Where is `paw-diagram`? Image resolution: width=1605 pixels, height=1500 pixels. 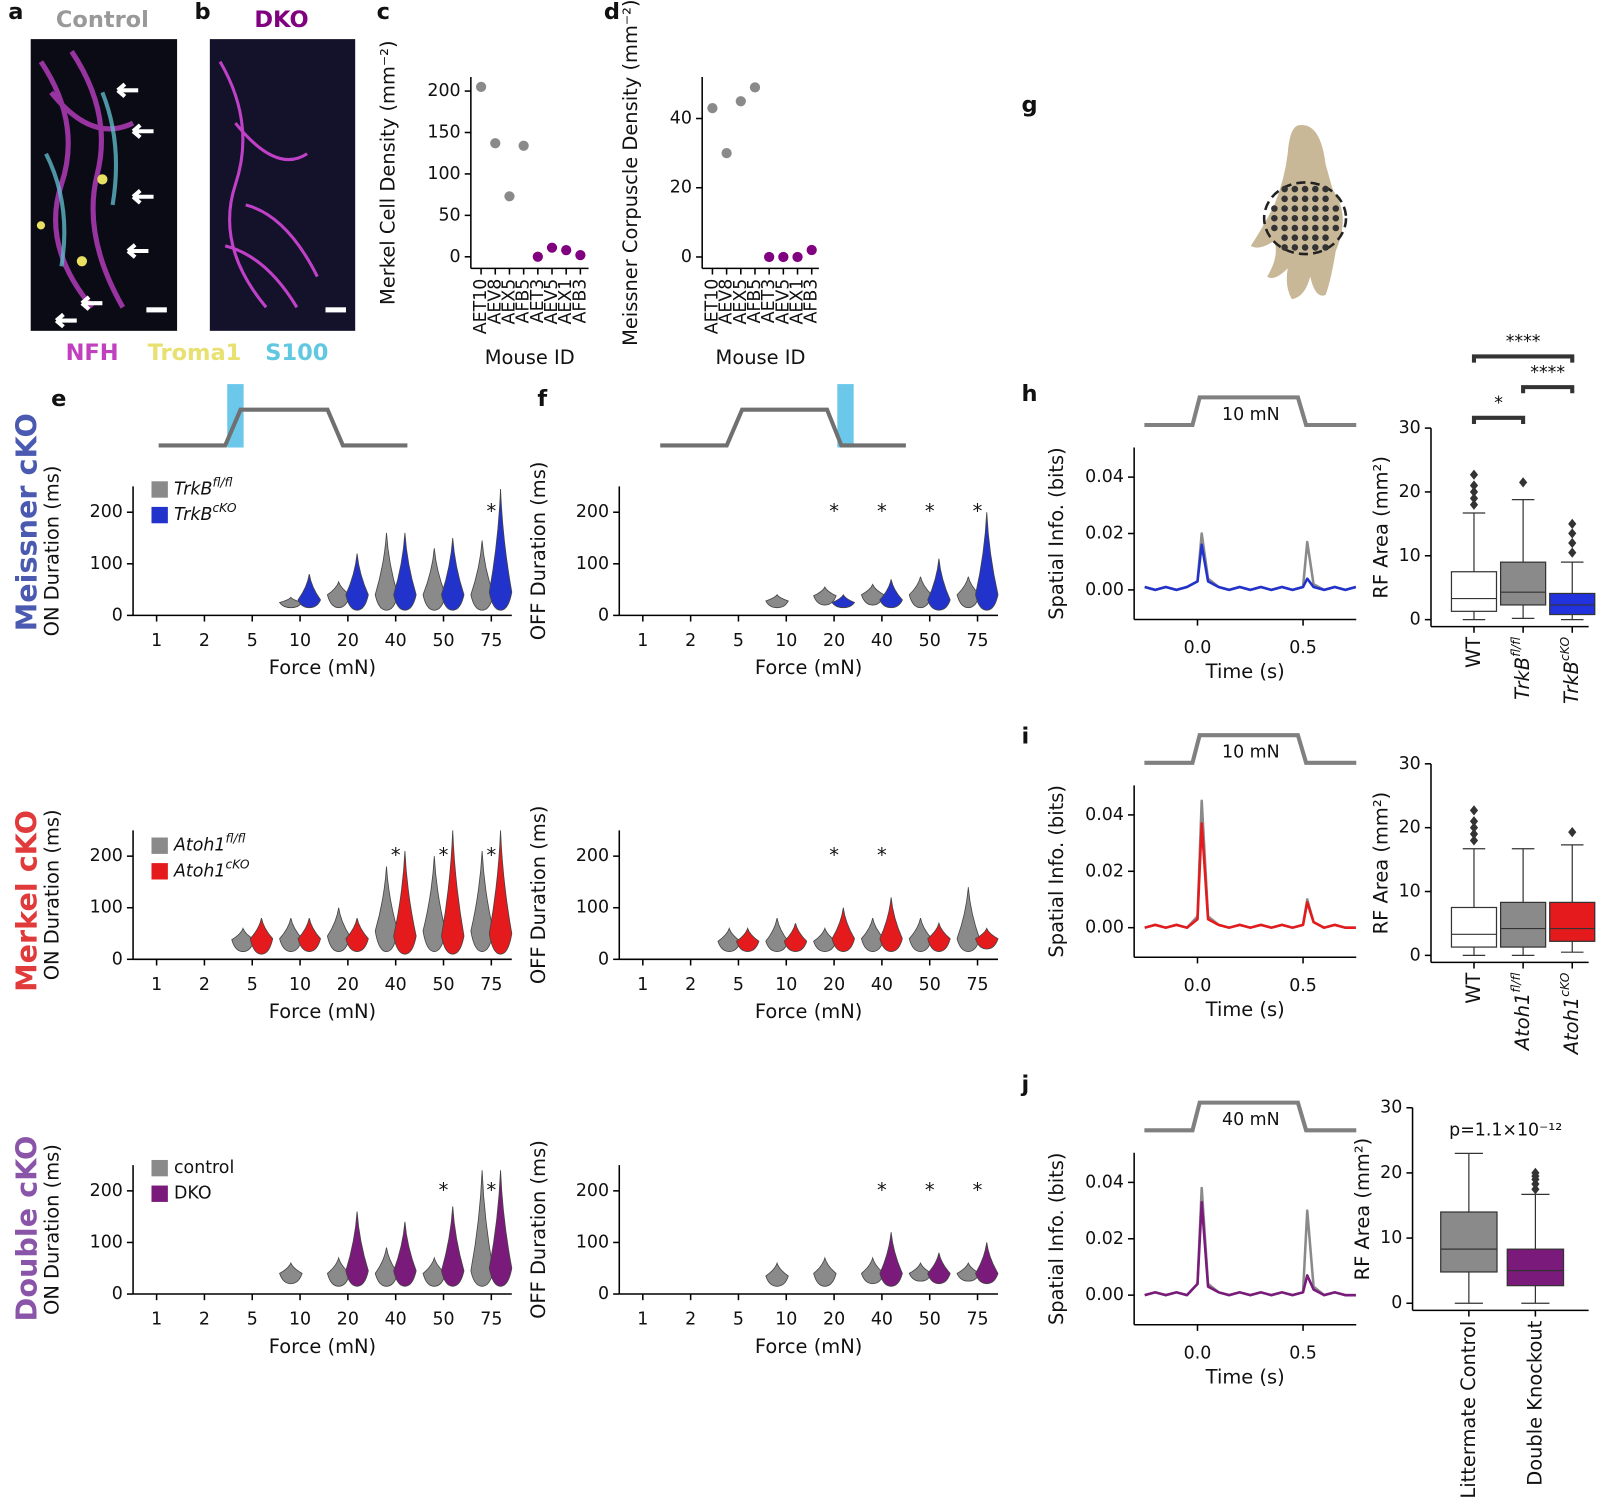 paw-diagram is located at coordinates (1299, 212).